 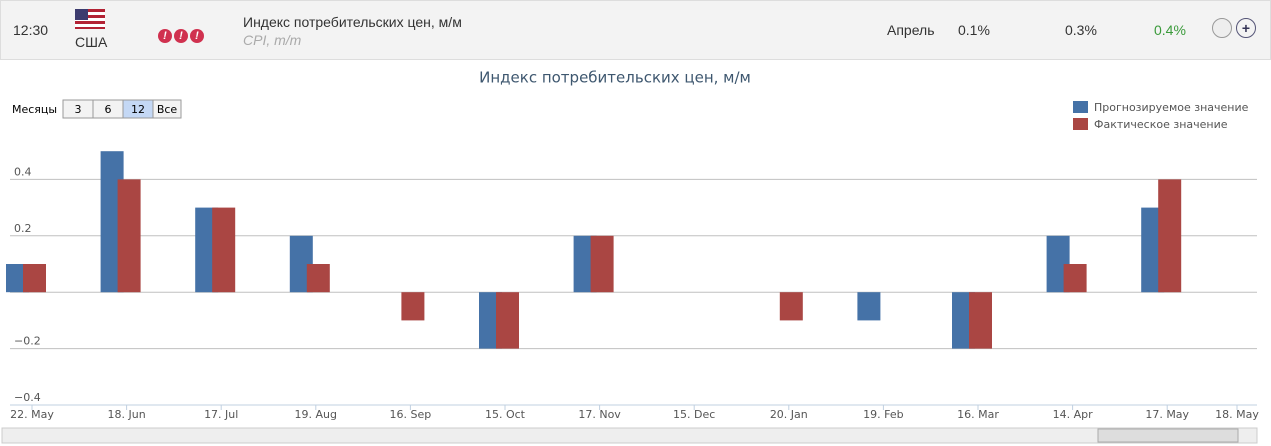 I want to click on chart-toggle, so click(x=1222, y=28).